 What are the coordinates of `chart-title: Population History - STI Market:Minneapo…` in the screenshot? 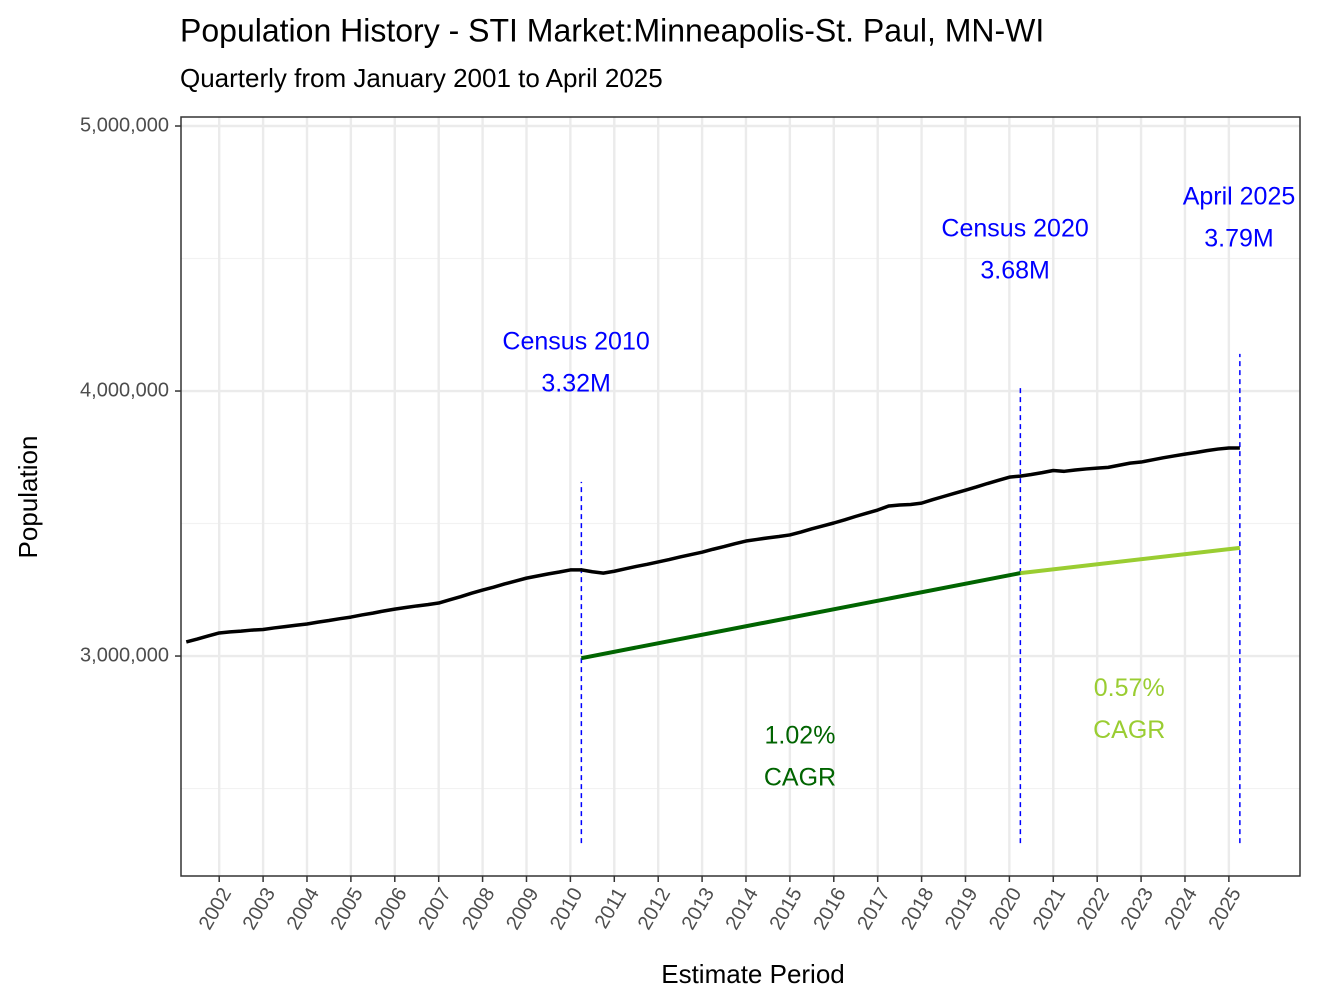 It's located at (612, 30).